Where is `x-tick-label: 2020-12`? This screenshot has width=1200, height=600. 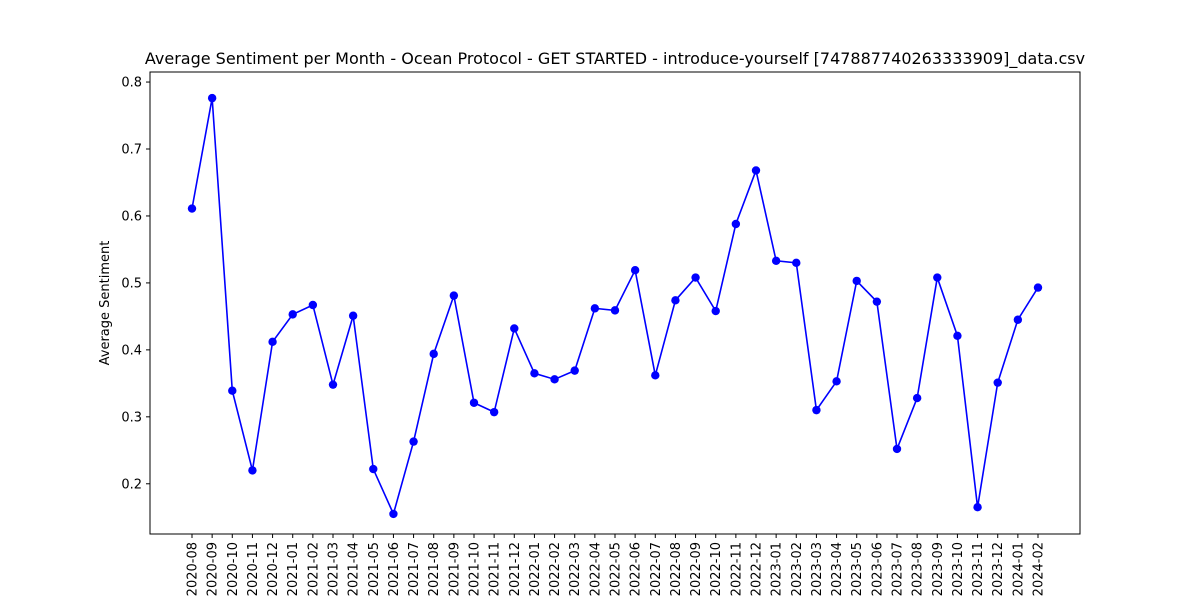
x-tick-label: 2020-12 is located at coordinates (273, 569).